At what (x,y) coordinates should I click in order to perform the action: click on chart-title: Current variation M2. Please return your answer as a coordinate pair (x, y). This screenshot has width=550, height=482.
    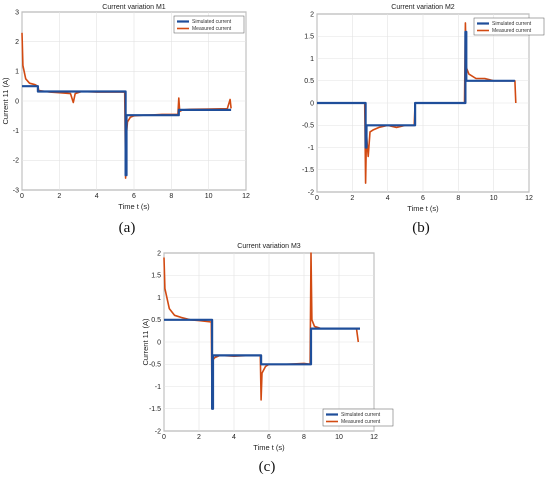
    Looking at the image, I should click on (423, 7).